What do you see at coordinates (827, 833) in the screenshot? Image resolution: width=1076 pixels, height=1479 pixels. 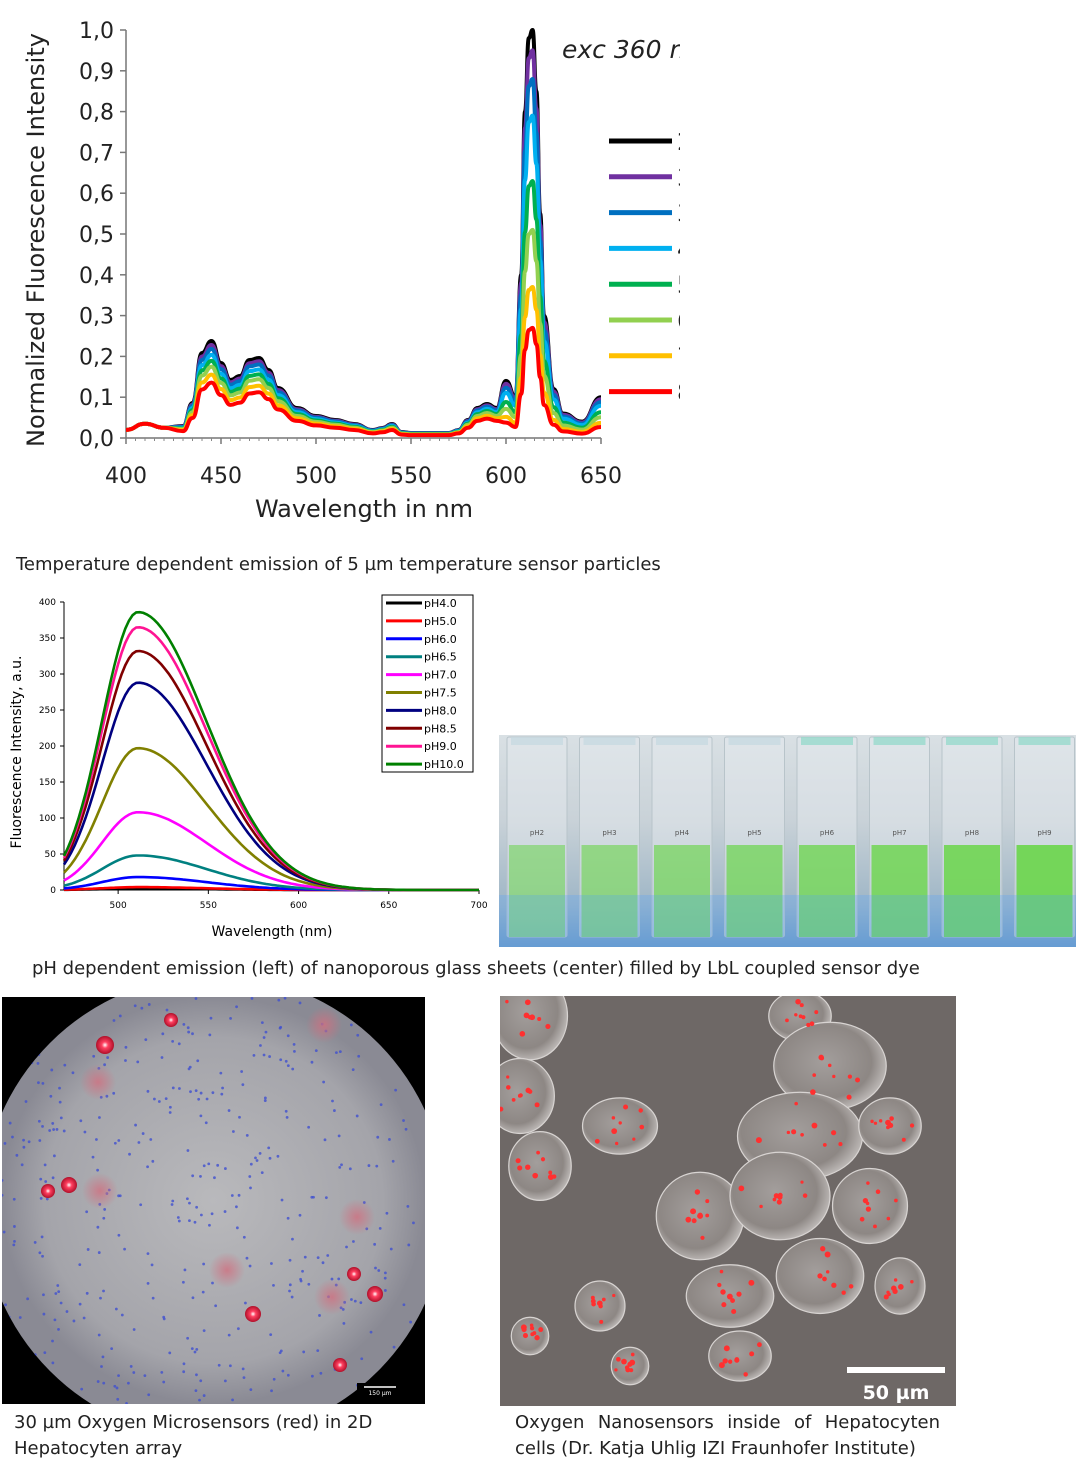 I see `cuvette-label: pH6` at bounding box center [827, 833].